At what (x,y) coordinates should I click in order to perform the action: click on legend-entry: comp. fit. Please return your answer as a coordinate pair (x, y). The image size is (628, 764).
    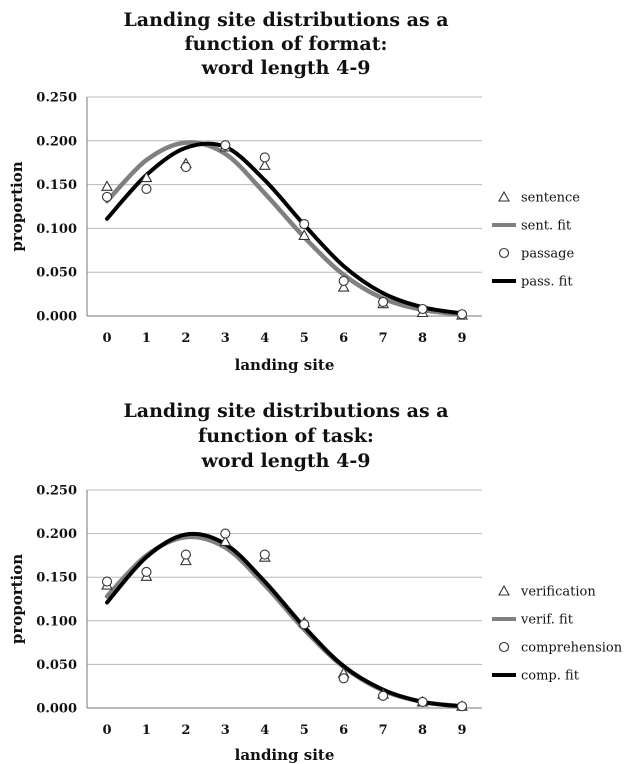
    Looking at the image, I should click on (536, 676).